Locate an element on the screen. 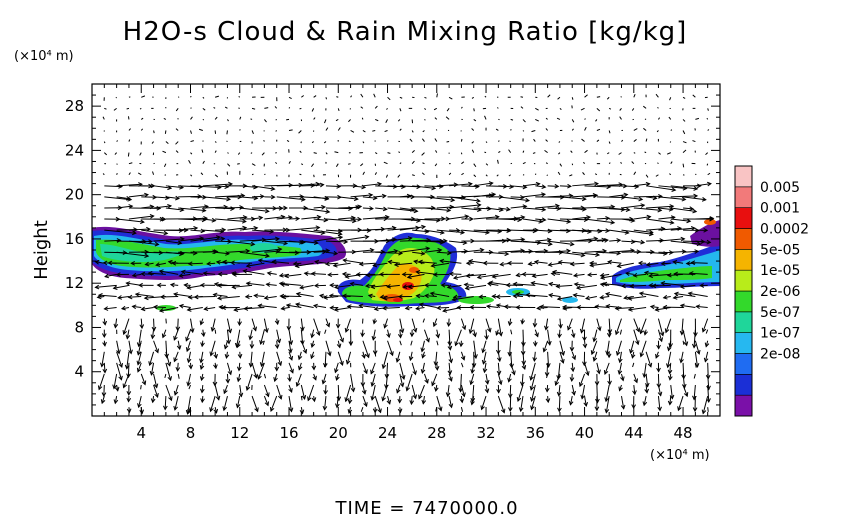  colorbar-swatch is located at coordinates (743, 218).